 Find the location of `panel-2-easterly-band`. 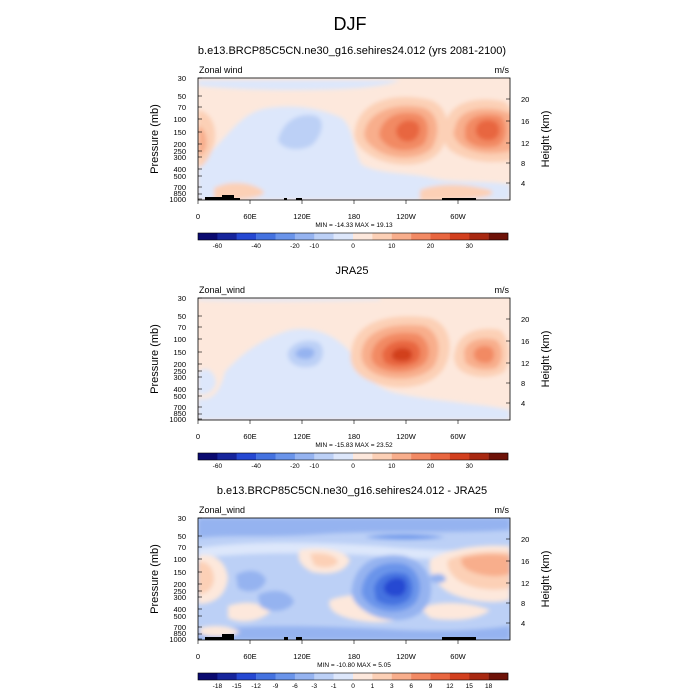

panel-2-easterly-band is located at coordinates (354, 374).